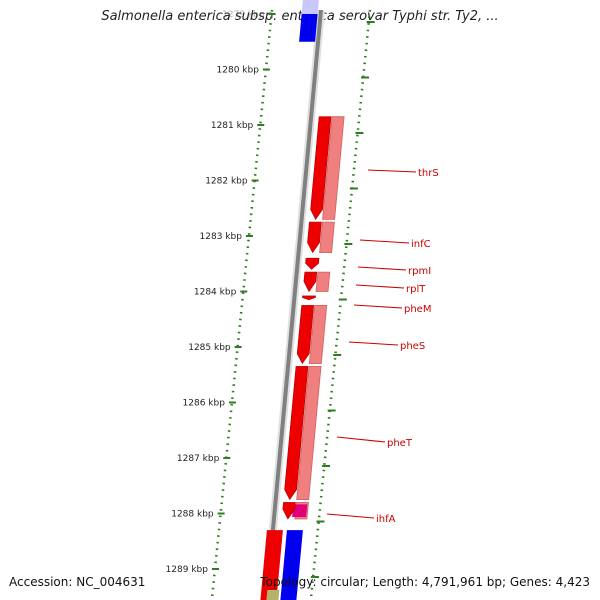 Image resolution: width=600 pixels, height=600 pixels. I want to click on gene-shadow-thrs, so click(333, 168).